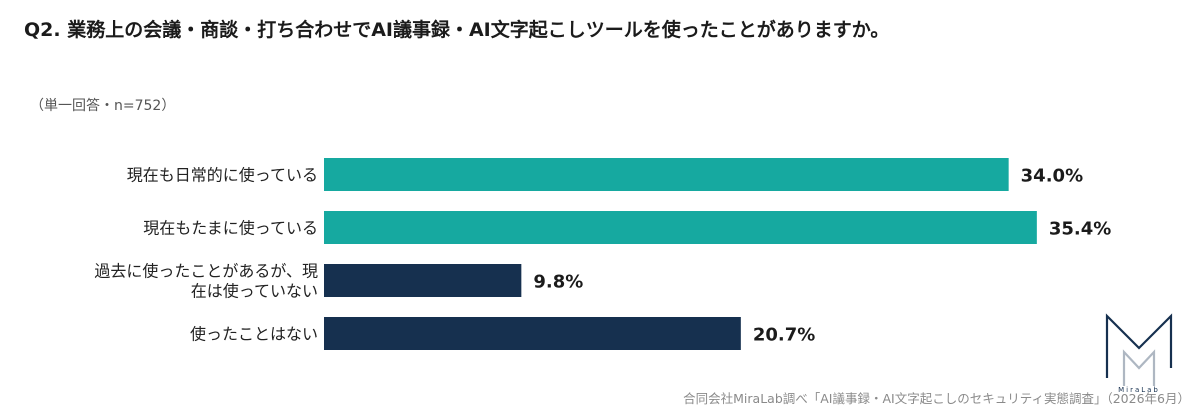  I want to click on svg-text: MiraLab, so click(1139, 390).